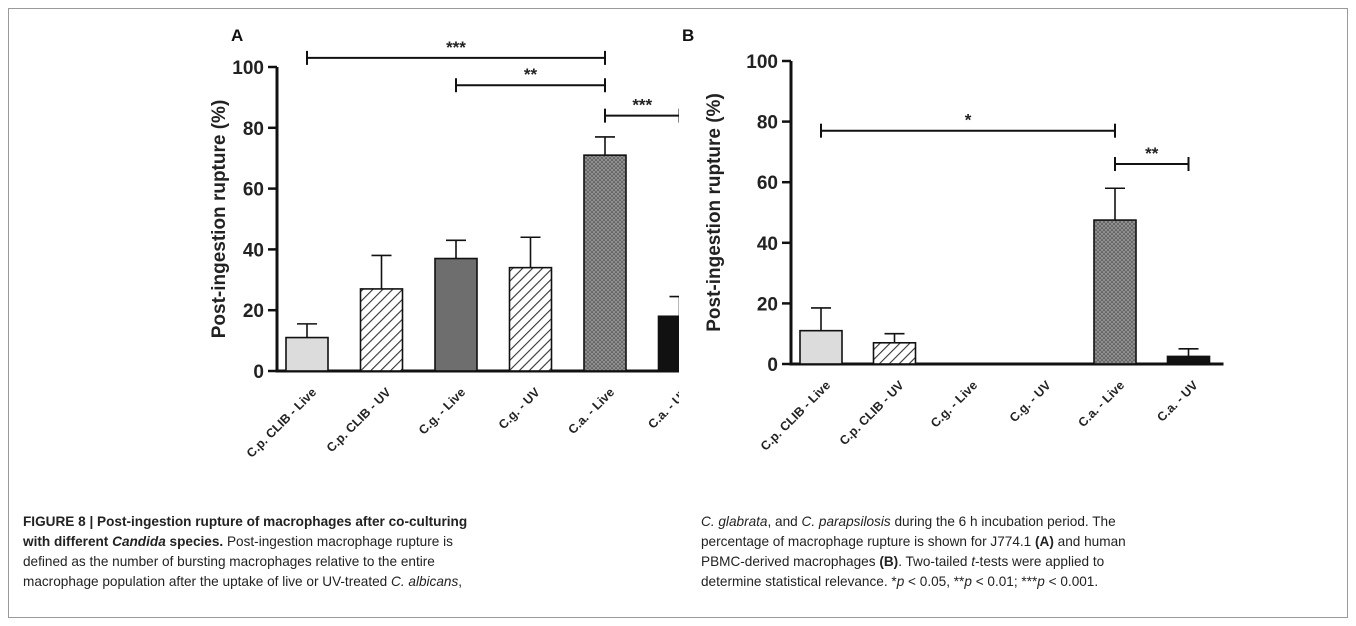  I want to click on caption-text: ,, so click(460, 581).